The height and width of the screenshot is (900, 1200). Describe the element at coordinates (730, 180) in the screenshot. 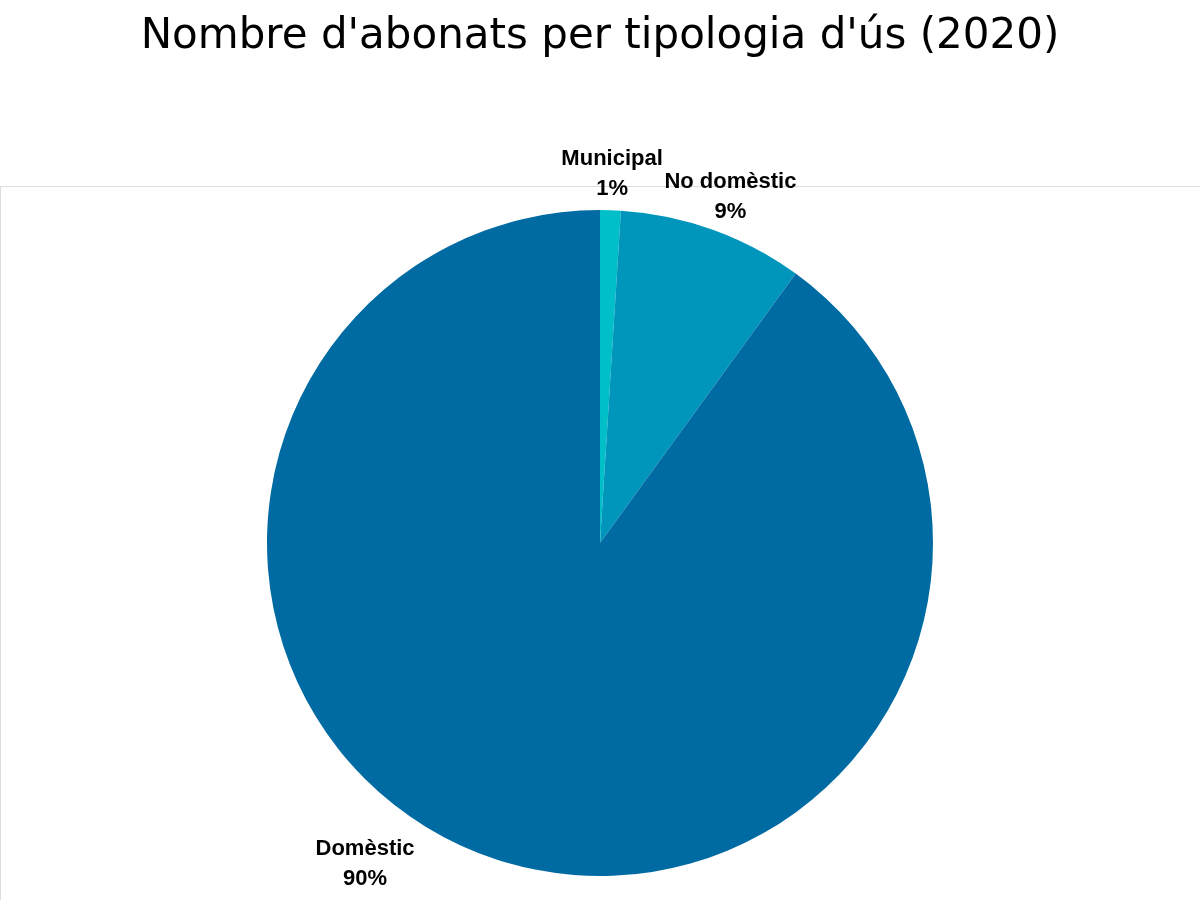

I see `slice-label: No domèstic` at that location.